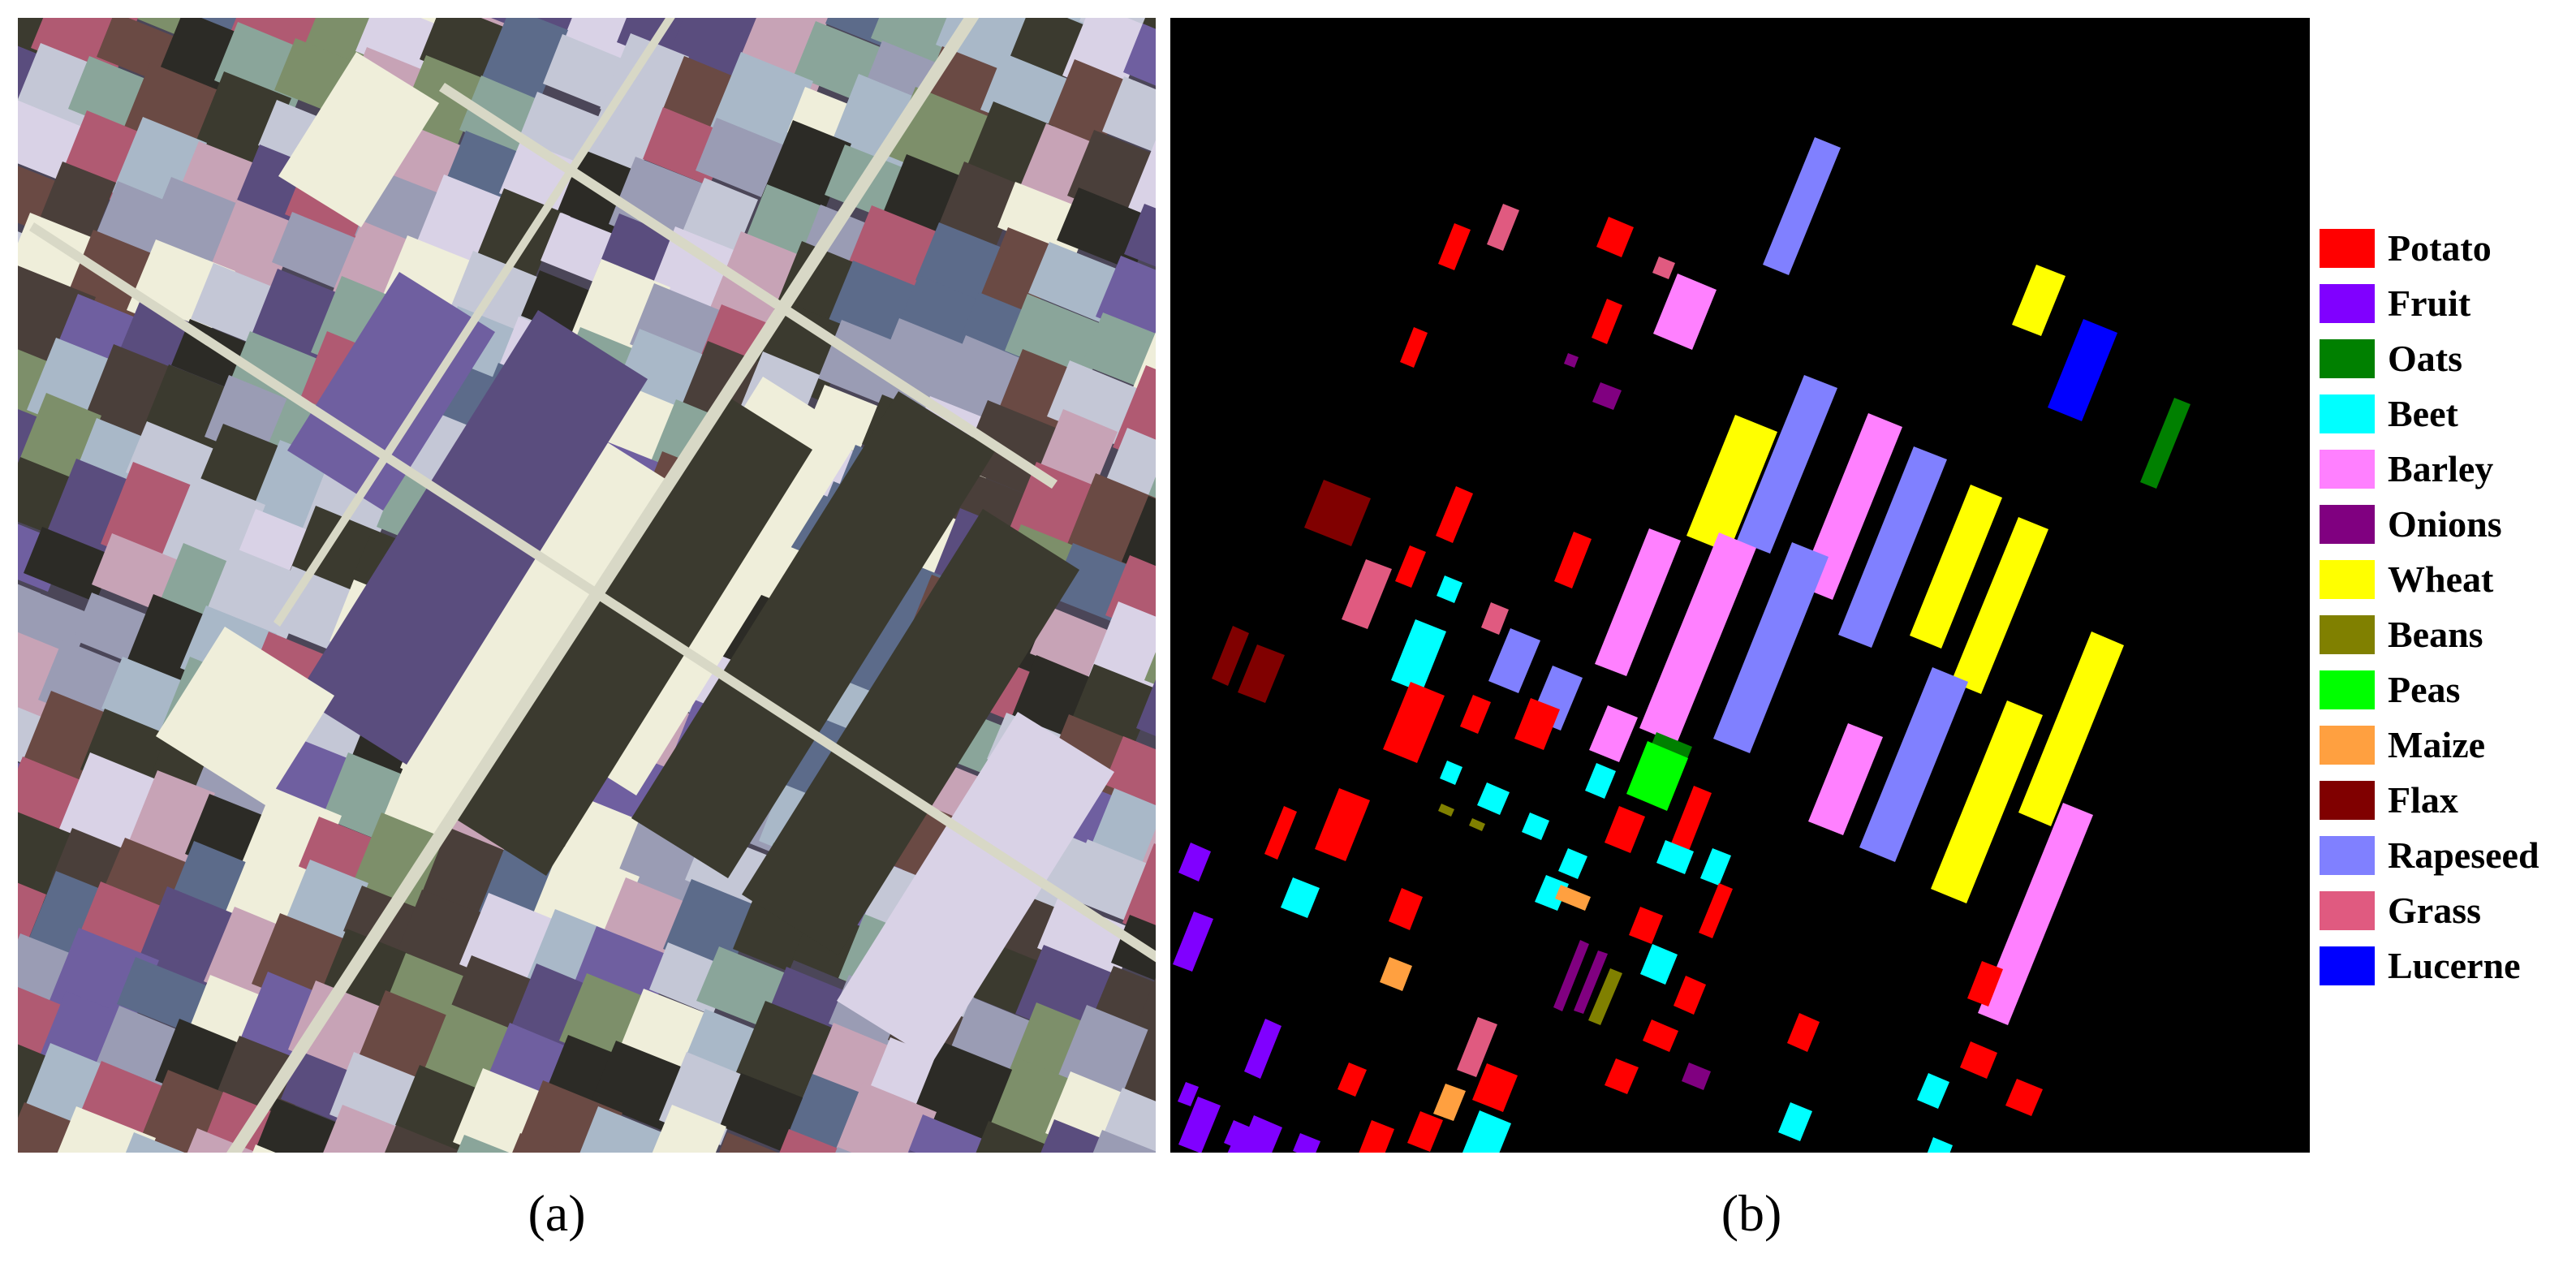 The height and width of the screenshot is (1263, 2576). I want to click on parcel-lucerne, so click(2082, 370).